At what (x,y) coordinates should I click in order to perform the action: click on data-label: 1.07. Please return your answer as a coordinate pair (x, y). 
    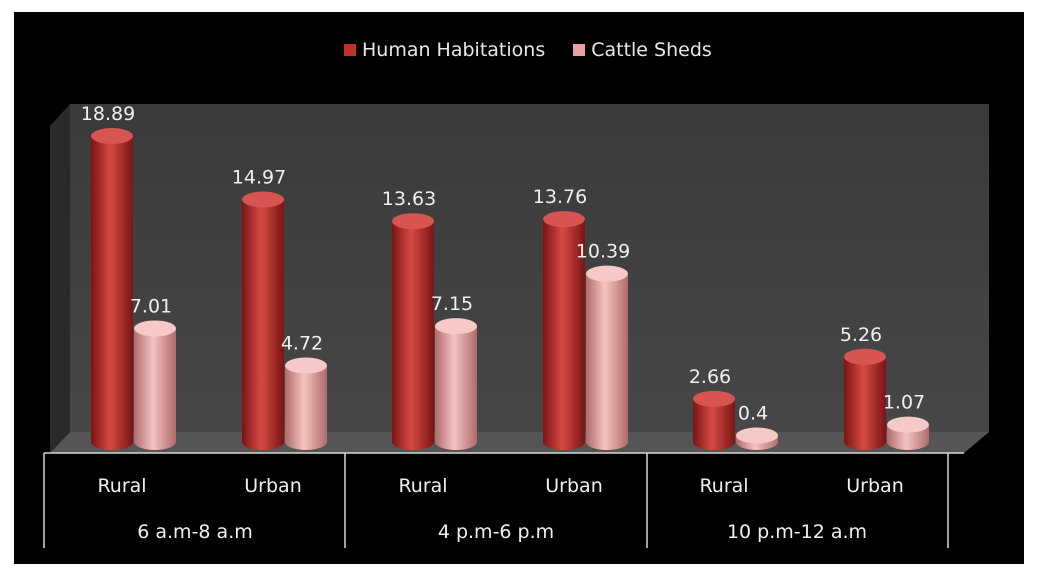
    Looking at the image, I should click on (904, 403).